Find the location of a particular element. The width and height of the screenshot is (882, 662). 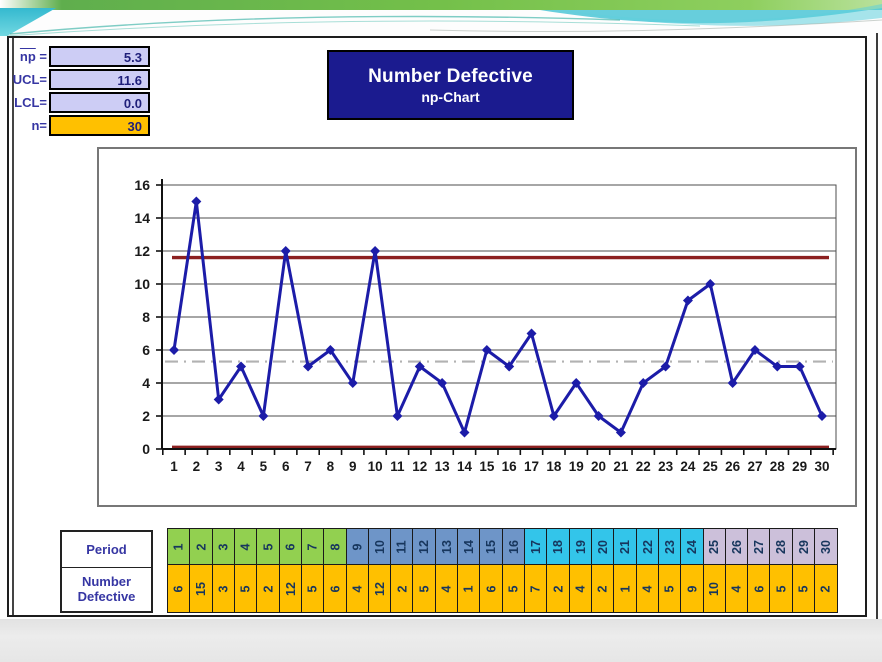

svg-text: 27 is located at coordinates (754, 466).